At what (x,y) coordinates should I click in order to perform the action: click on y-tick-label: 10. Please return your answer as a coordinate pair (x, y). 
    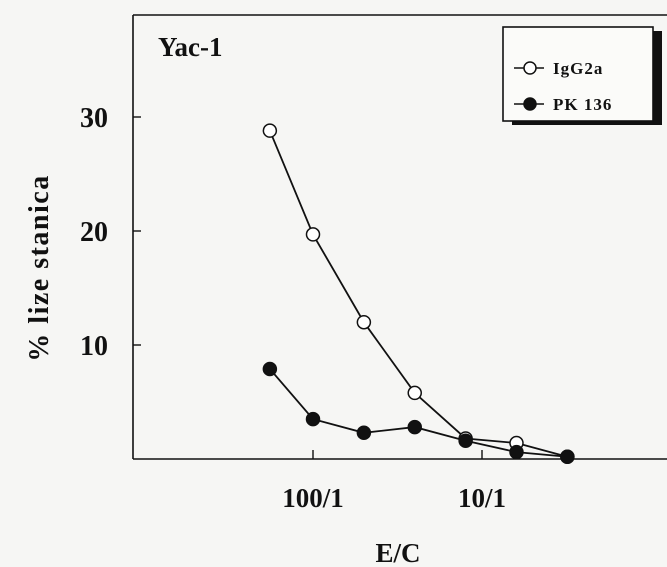
    Looking at the image, I should click on (94, 346).